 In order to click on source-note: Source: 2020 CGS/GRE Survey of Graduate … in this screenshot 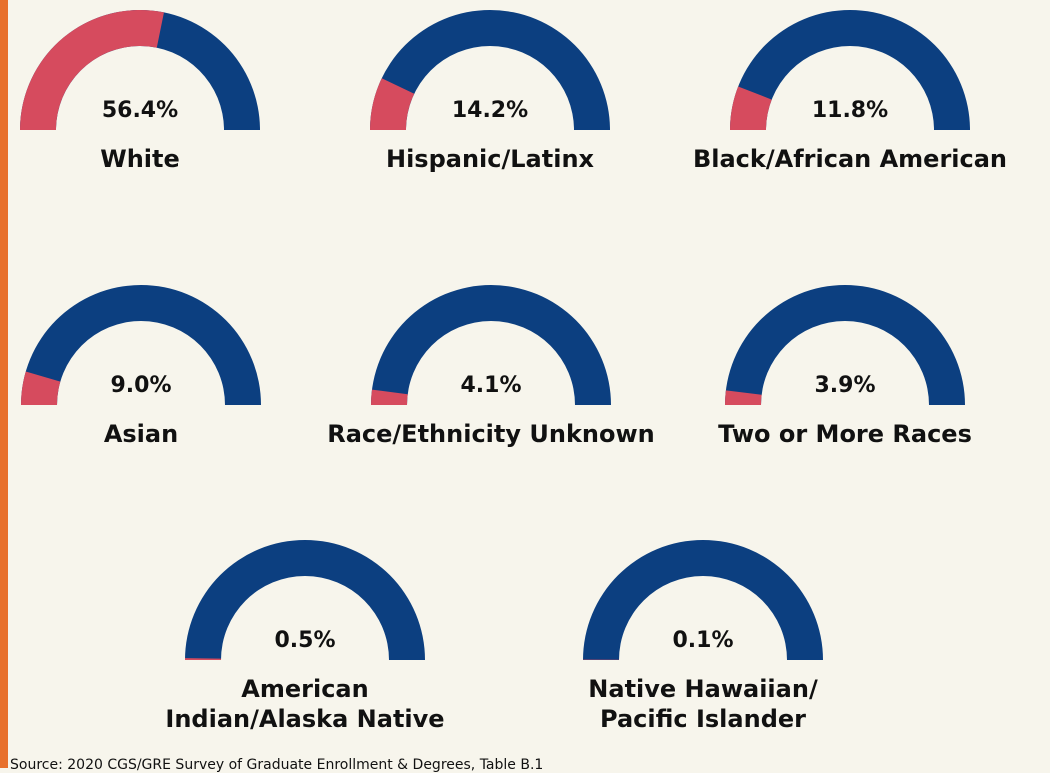, I will do `click(276, 765)`.